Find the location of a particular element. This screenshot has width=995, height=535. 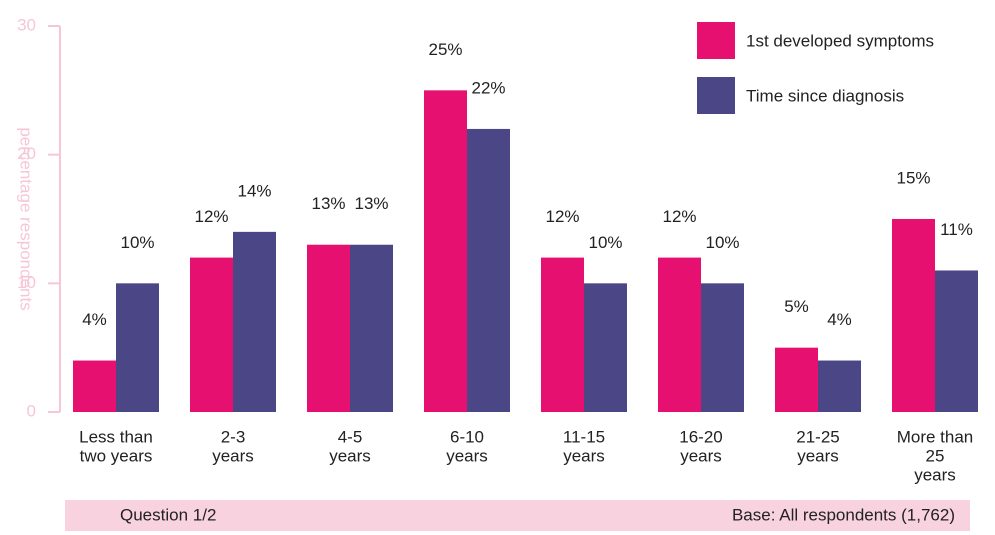

footer-left: Question 1/2 is located at coordinates (168, 514).